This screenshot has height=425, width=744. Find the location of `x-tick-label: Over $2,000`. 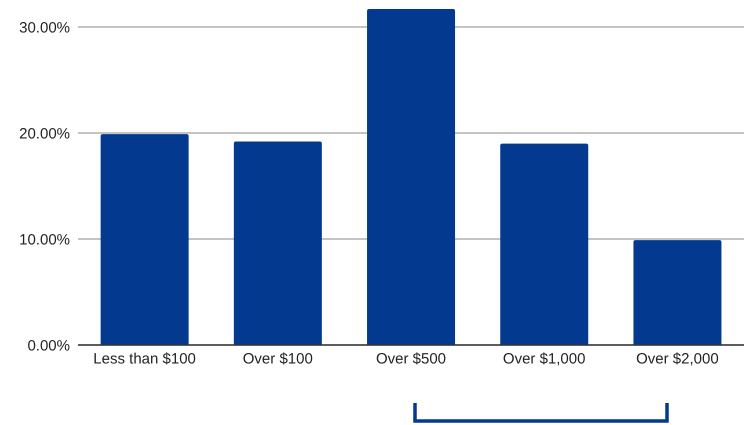

x-tick-label: Over $2,000 is located at coordinates (677, 359).